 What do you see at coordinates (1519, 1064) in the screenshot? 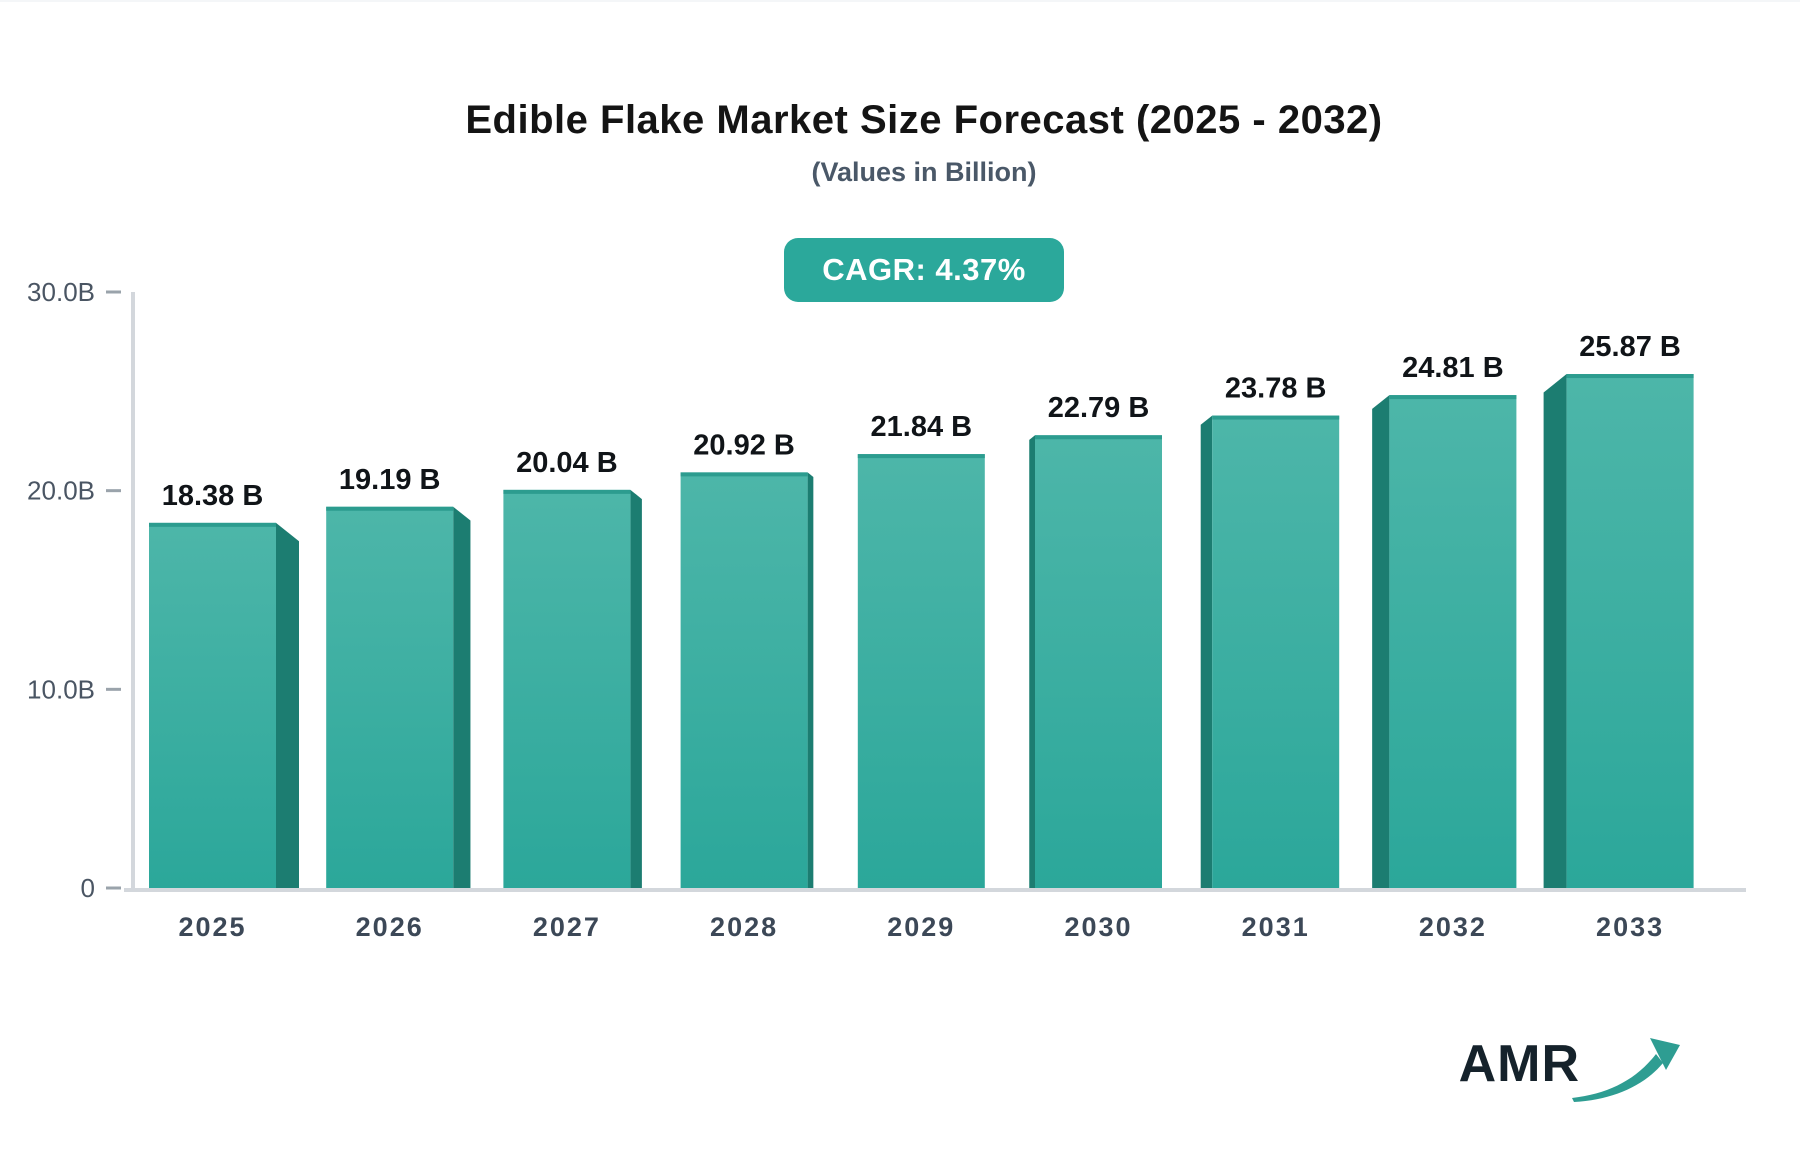
I see `amr-logo-text: AMR` at bounding box center [1519, 1064].